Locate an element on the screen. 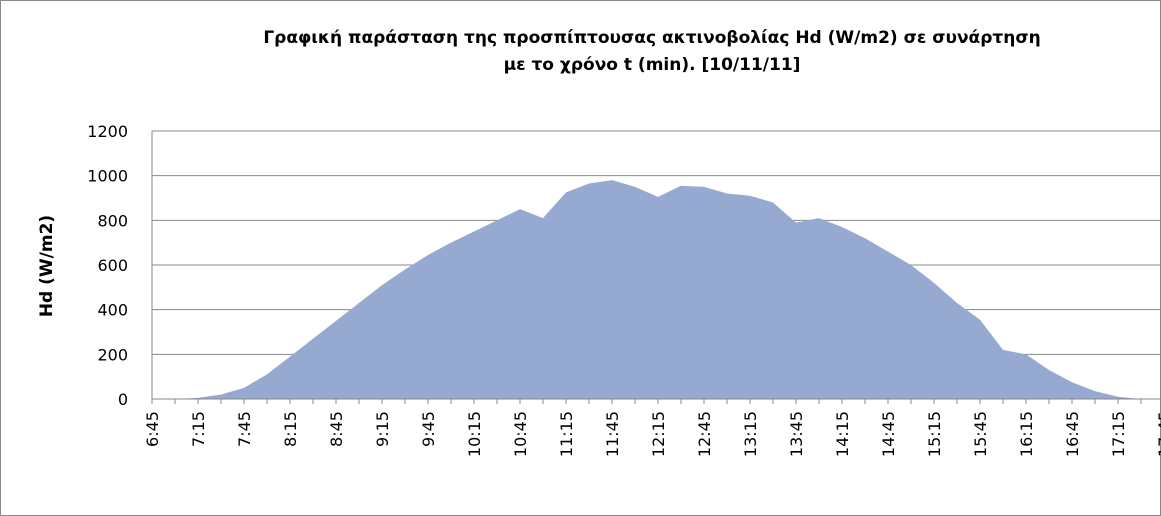  x-tick-label: 17:45 is located at coordinates (1158, 434).